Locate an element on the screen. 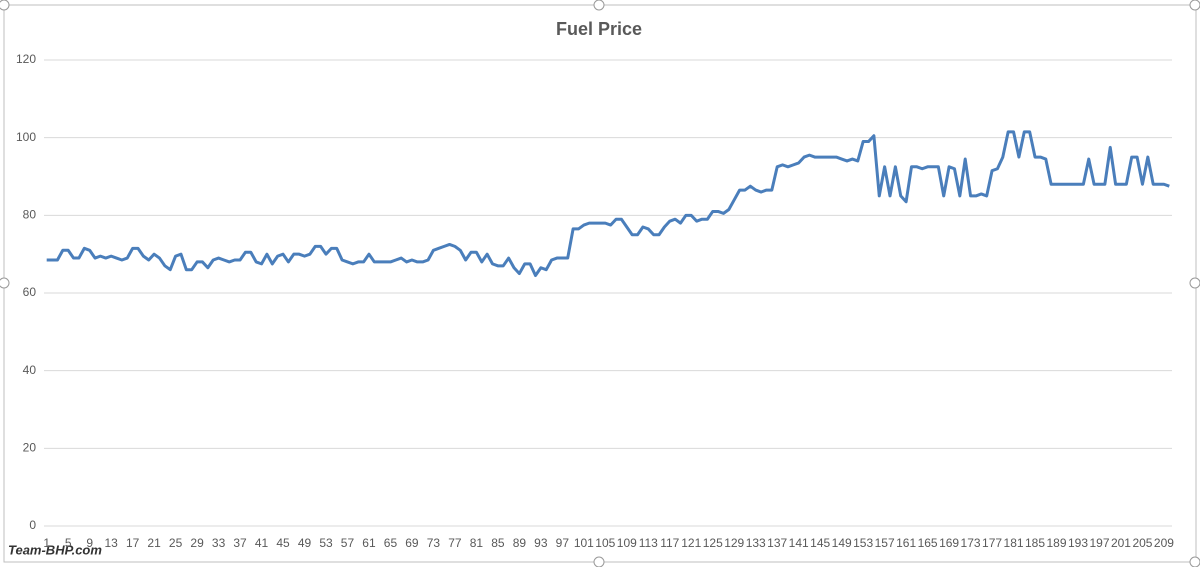 The height and width of the screenshot is (567, 1200). x-tick-label: 145 is located at coordinates (820, 543).